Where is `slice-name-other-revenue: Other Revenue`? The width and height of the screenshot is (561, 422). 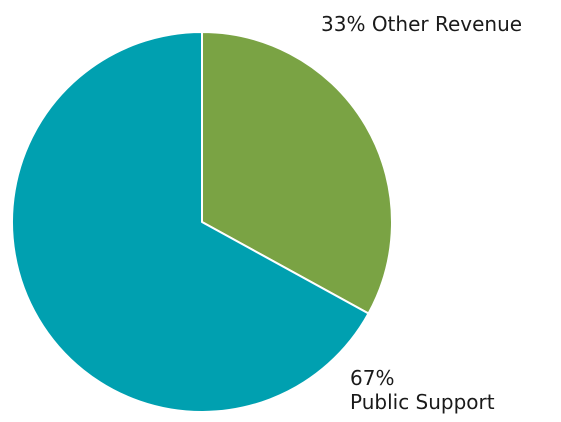 slice-name-other-revenue: Other Revenue is located at coordinates (447, 24).